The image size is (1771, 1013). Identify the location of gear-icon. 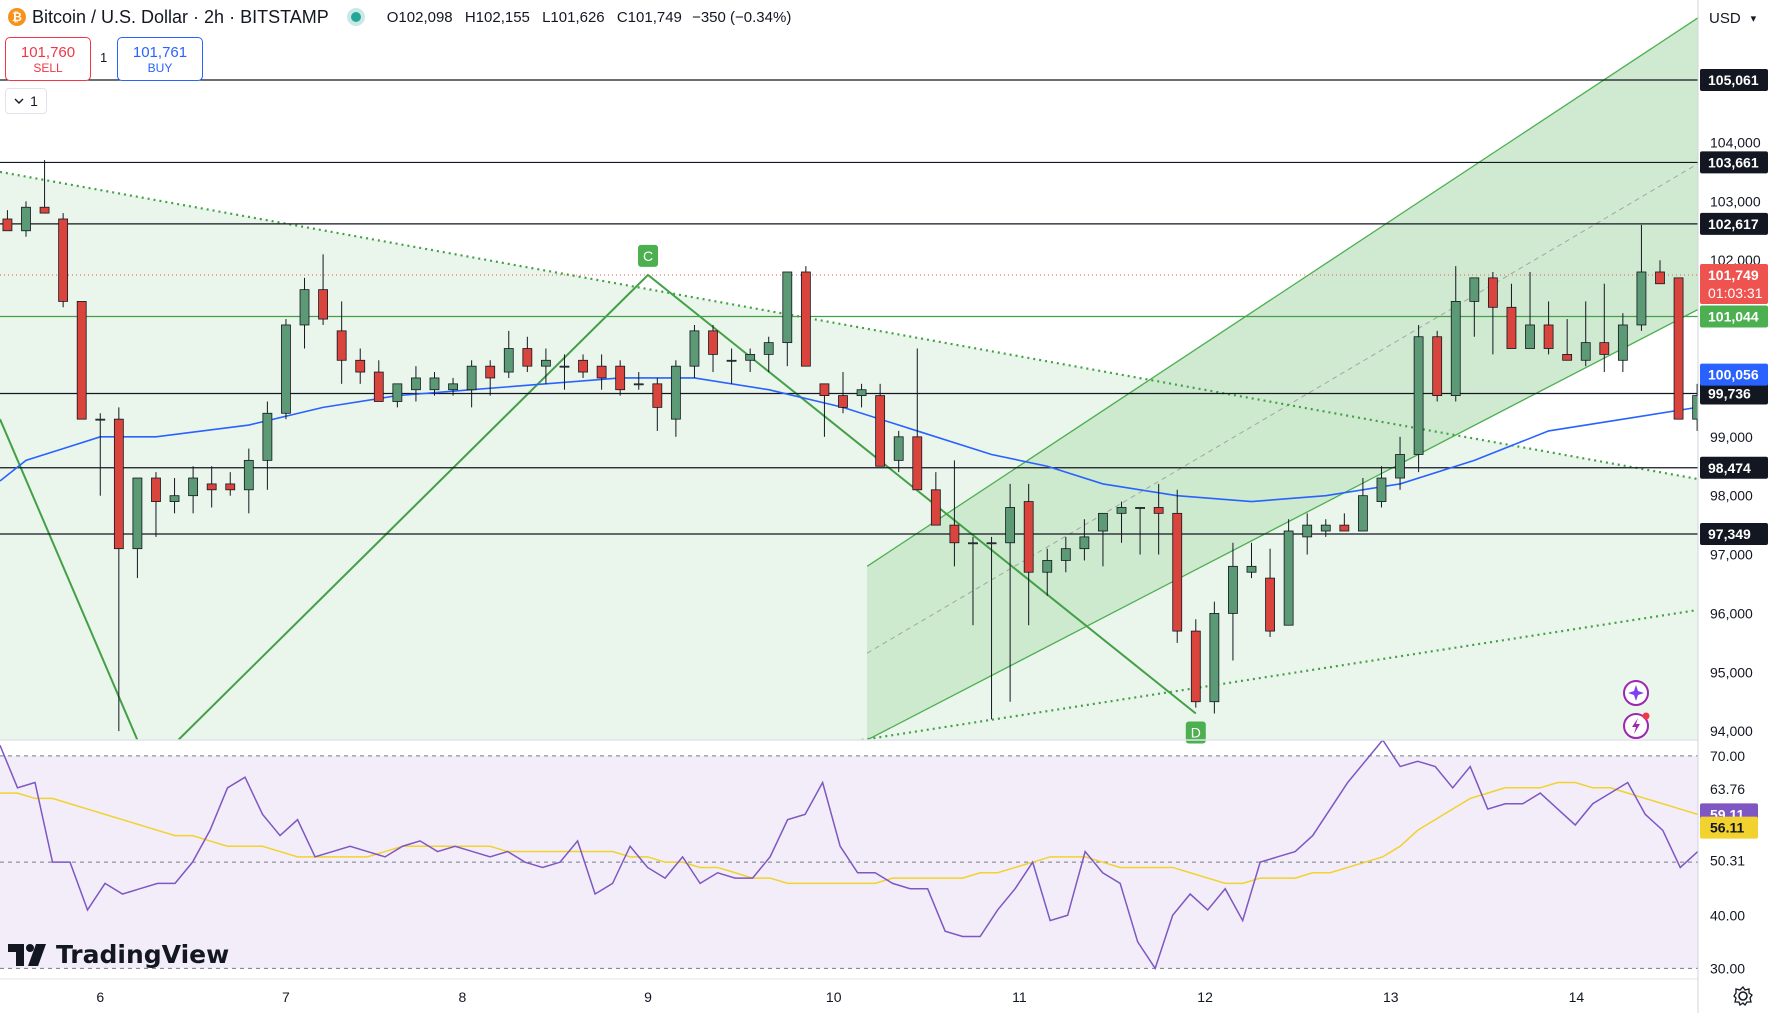
(1743, 996).